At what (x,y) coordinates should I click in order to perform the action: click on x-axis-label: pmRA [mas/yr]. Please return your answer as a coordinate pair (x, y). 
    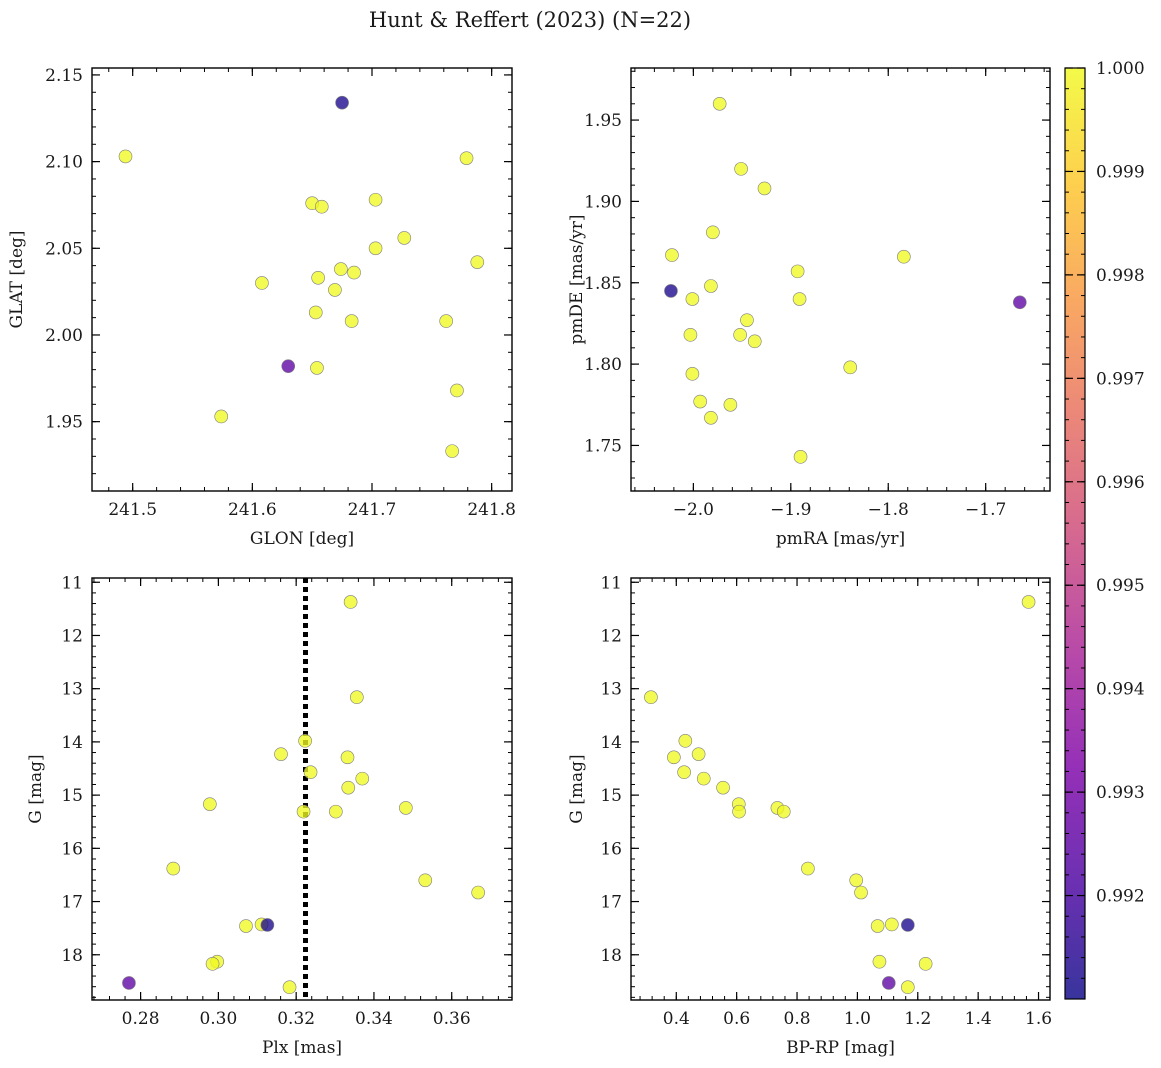
    Looking at the image, I should click on (840, 539).